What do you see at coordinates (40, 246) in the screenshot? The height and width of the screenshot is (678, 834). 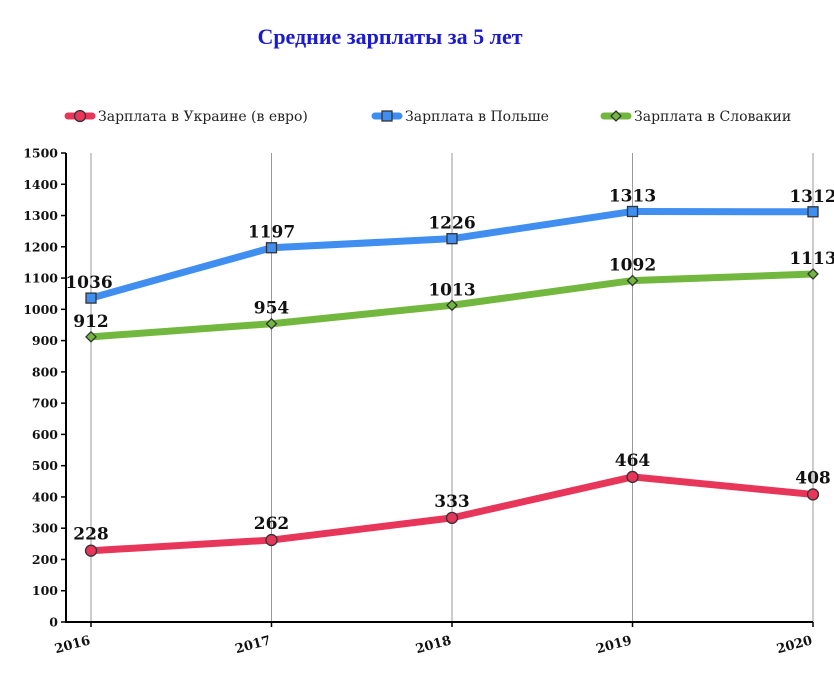 I see `y-tick-label: 1200` at bounding box center [40, 246].